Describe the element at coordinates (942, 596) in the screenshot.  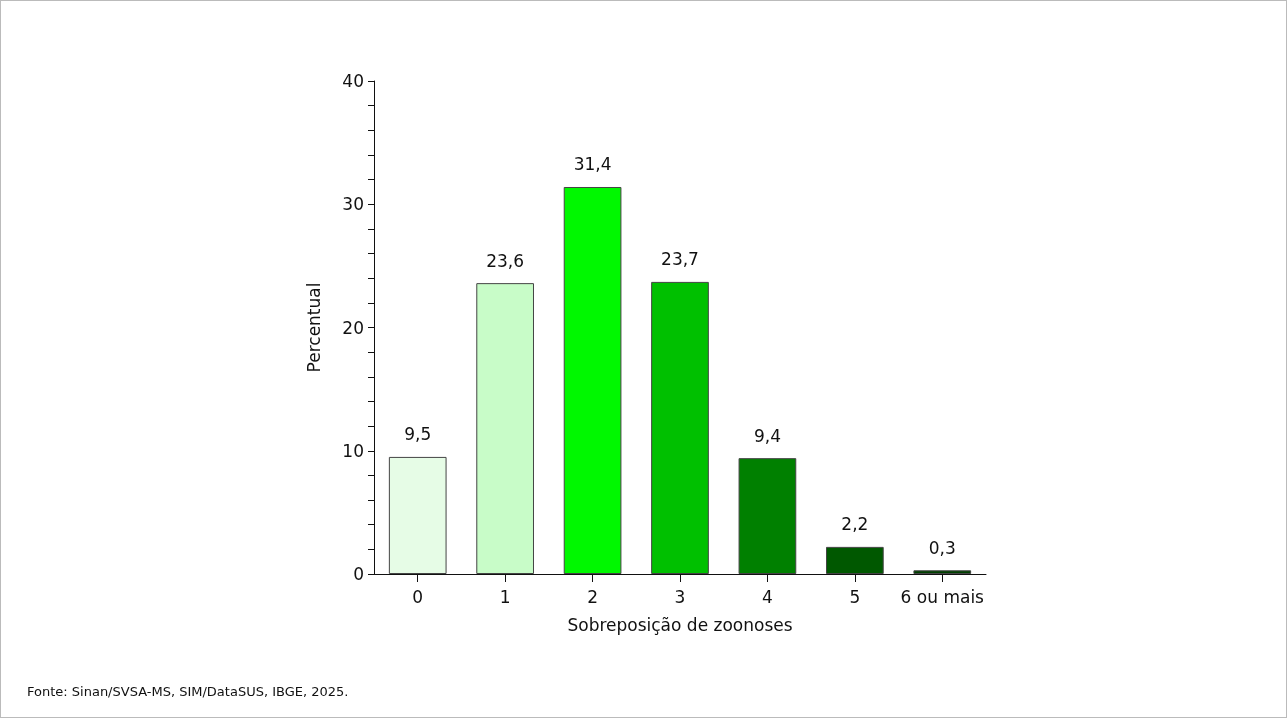
I see `x-tick-label: 6 ou mais` at that location.